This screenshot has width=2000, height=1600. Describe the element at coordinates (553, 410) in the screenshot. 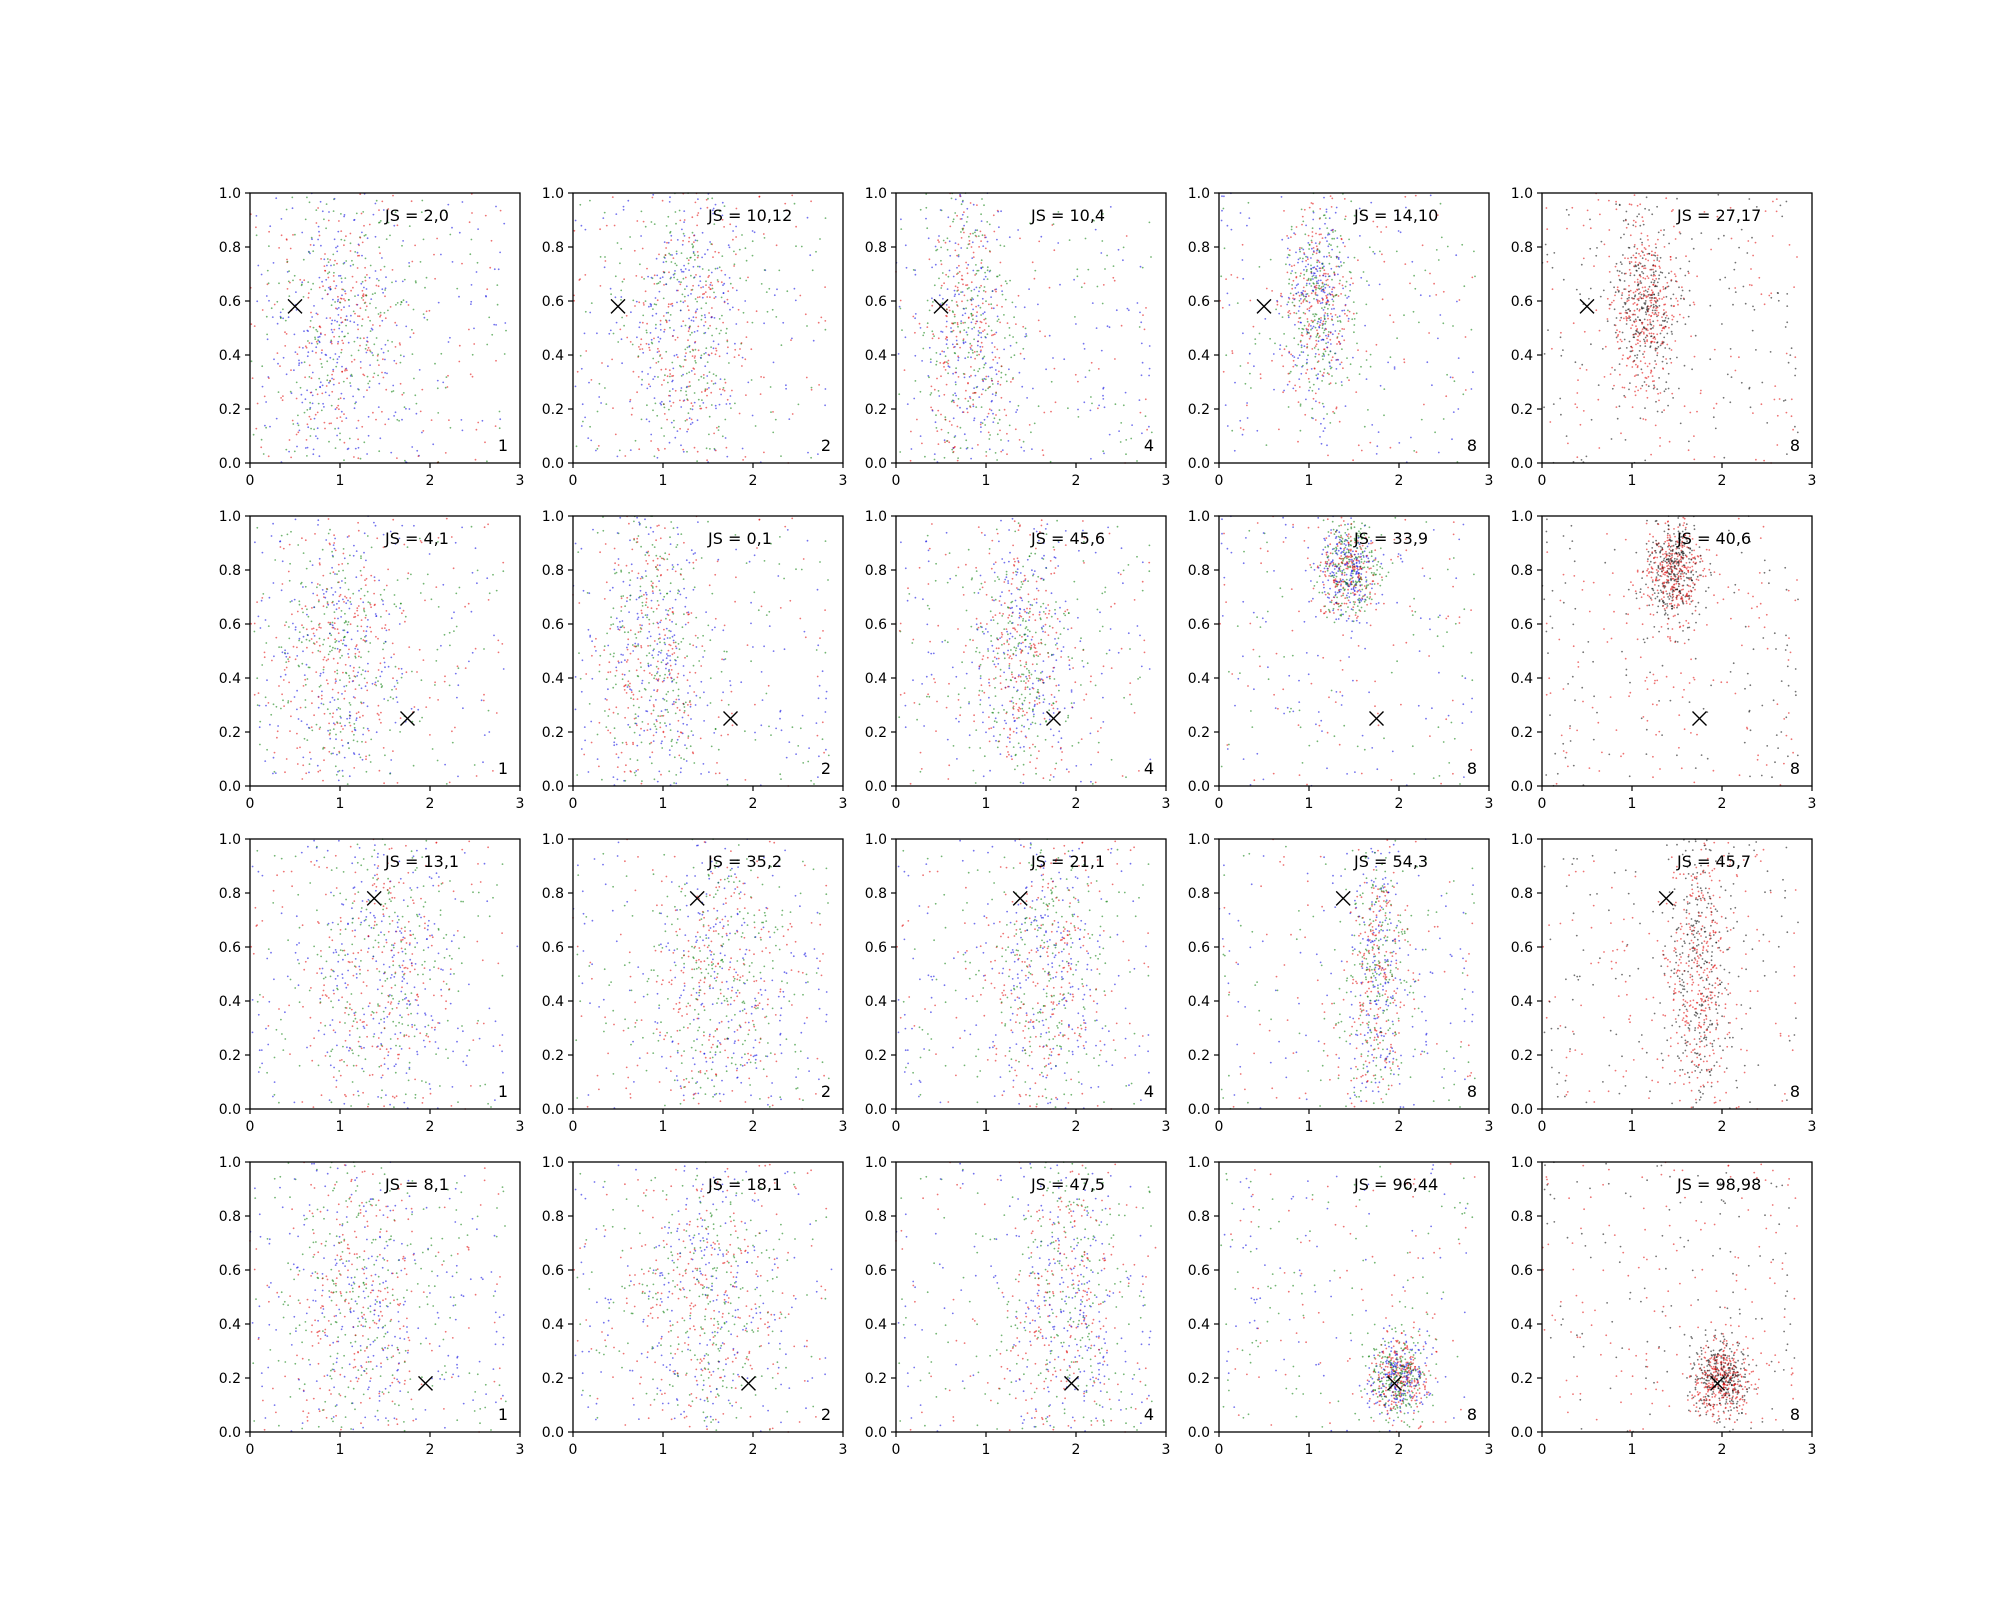

I see `y-tick-label: 0.2` at that location.